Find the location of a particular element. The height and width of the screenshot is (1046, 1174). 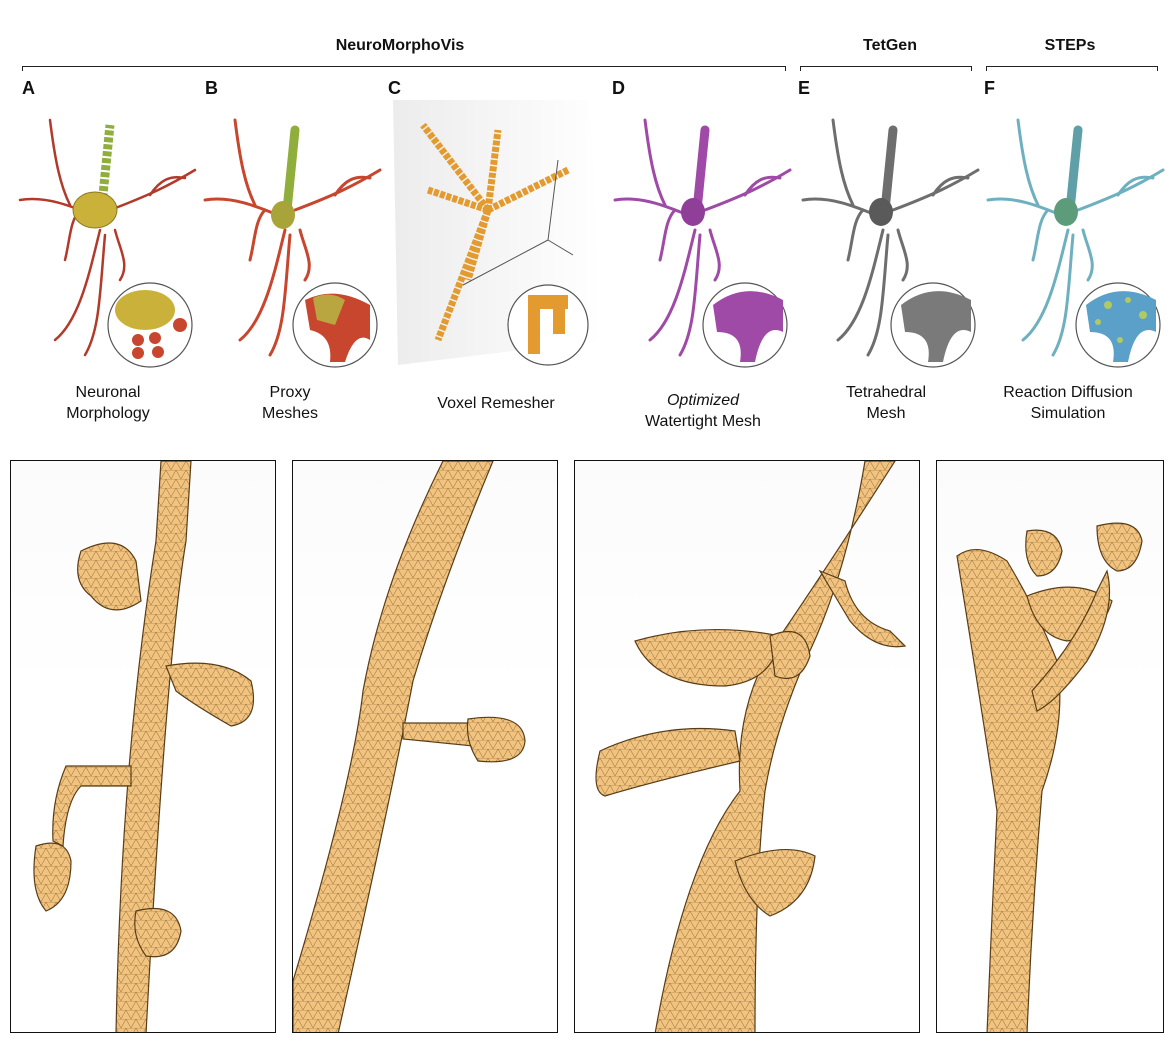

bracket-tetgen is located at coordinates (886, 68).